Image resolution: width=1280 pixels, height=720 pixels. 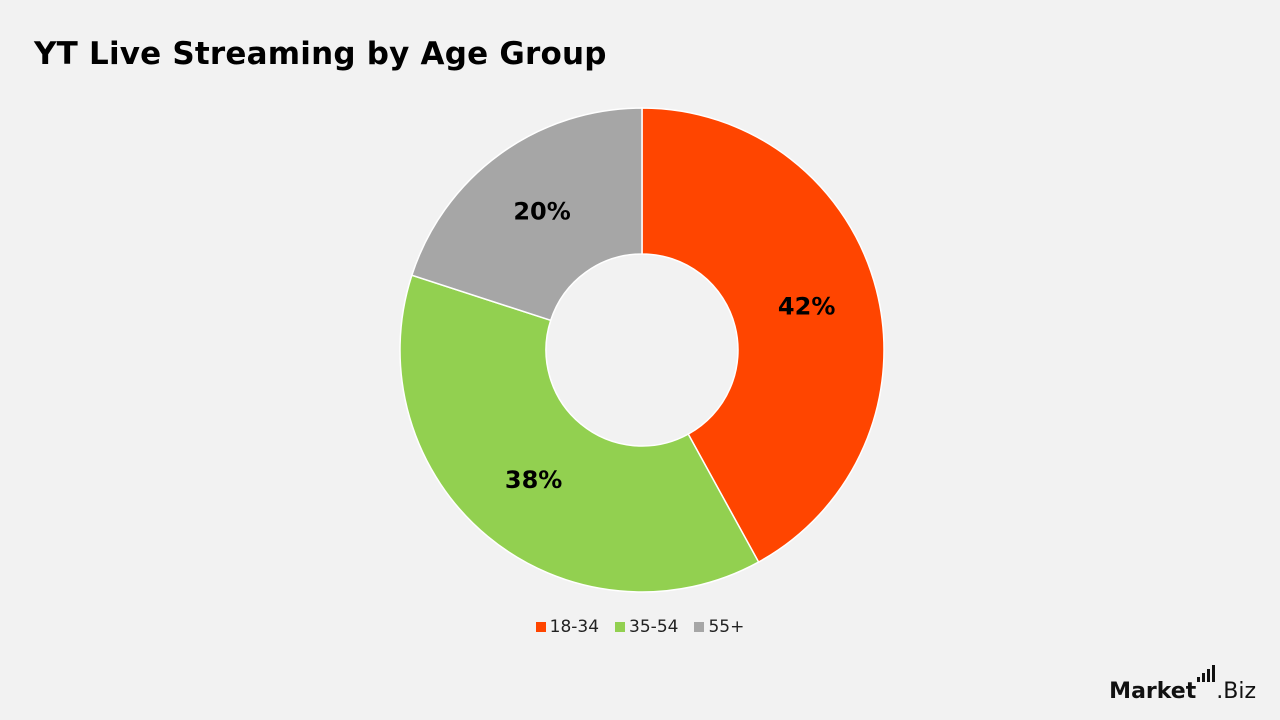 I want to click on legend-item-35-54: 35-54, so click(x=646, y=627).